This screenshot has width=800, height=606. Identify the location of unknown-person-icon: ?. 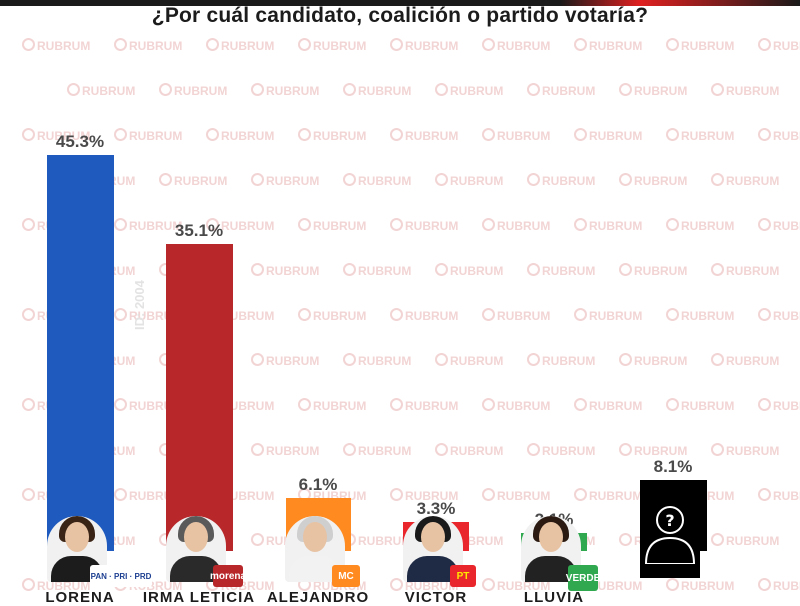
(670, 538).